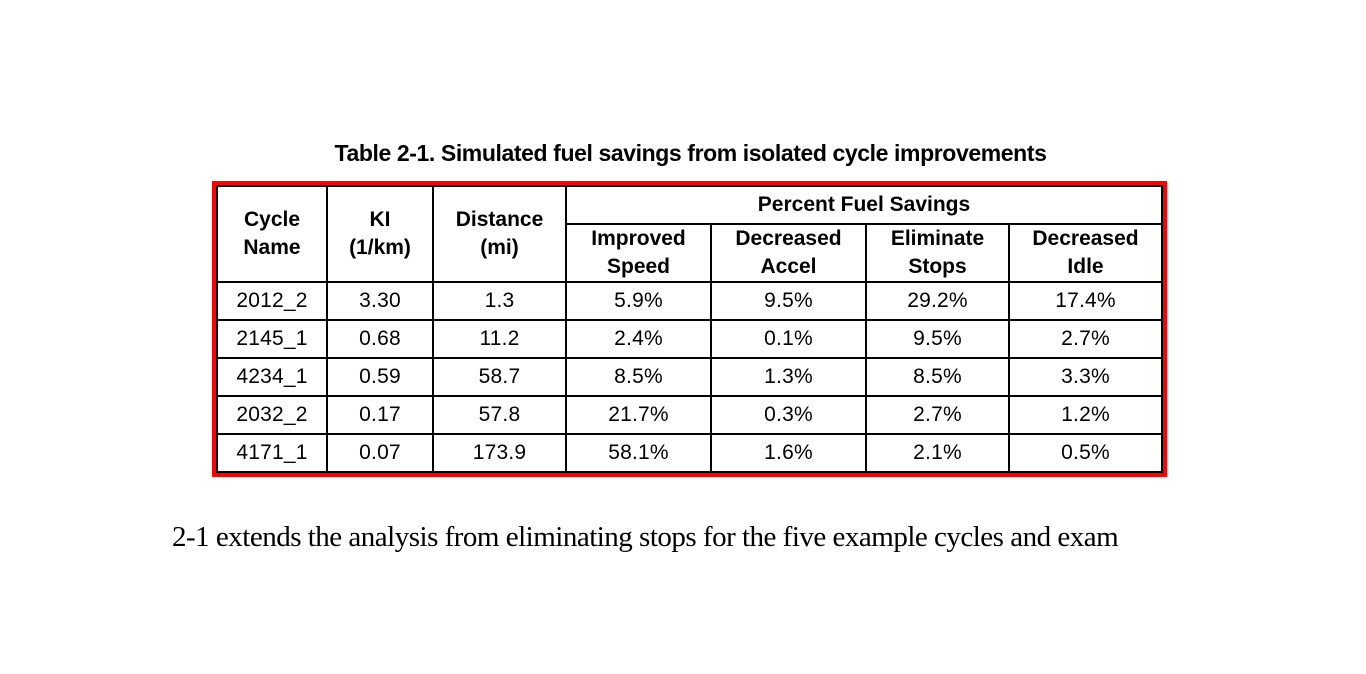  Describe the element at coordinates (788, 339) in the screenshot. I see `cell-decreased-accel: 0.1%` at that location.